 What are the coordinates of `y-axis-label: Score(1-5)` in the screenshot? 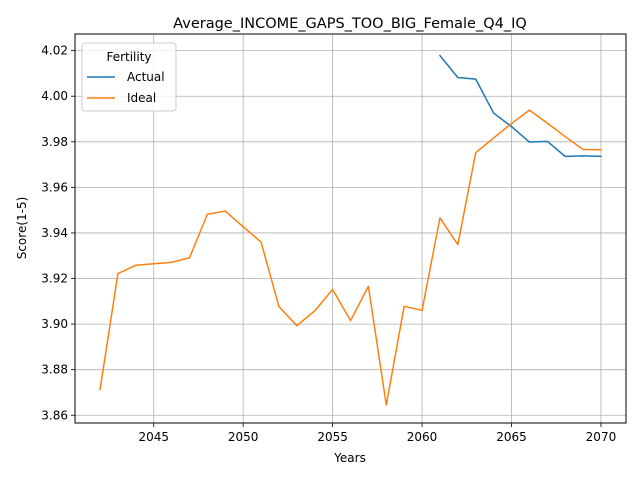 It's located at (22, 228).